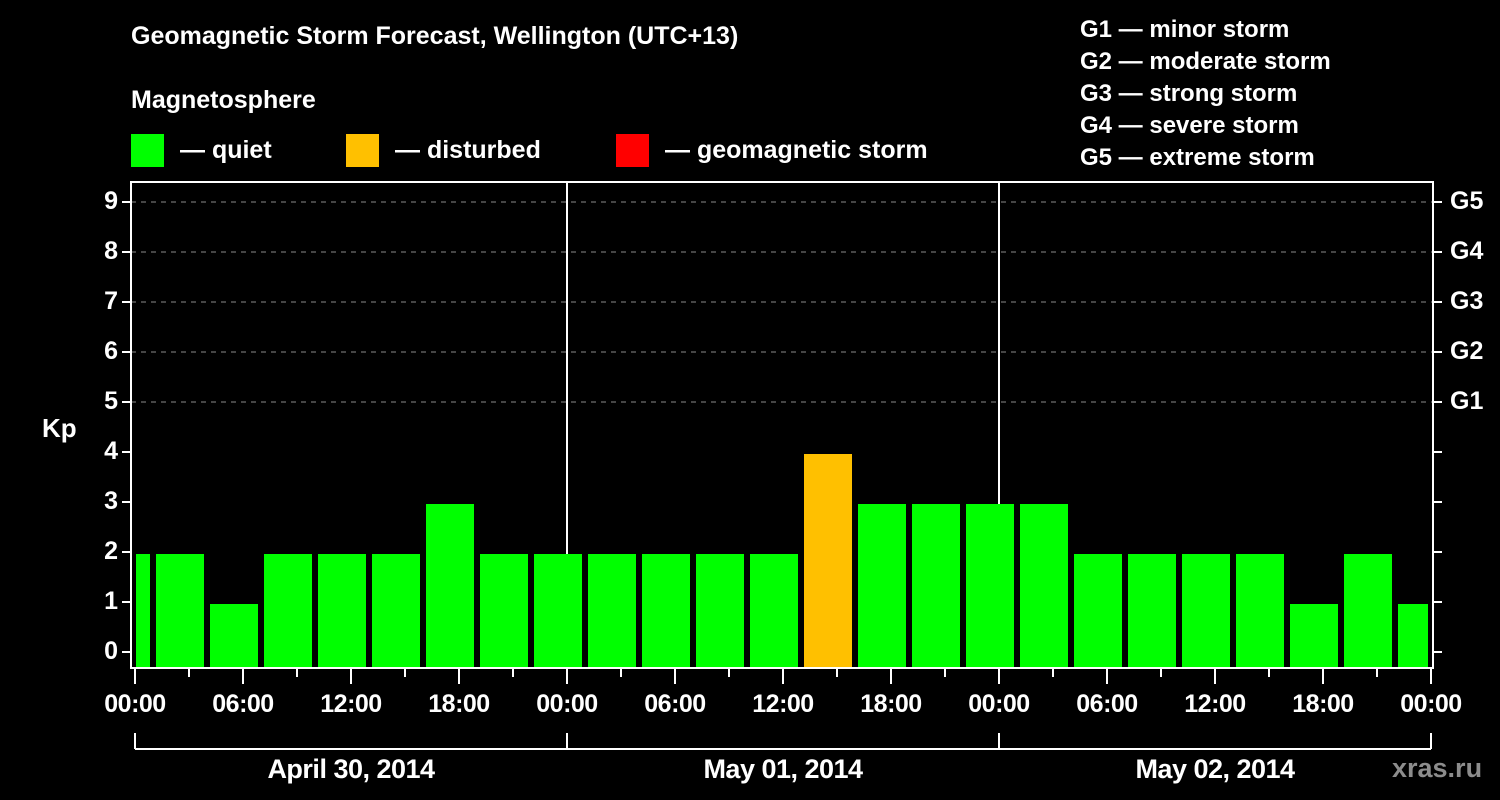 The image size is (1500, 800). What do you see at coordinates (111, 251) in the screenshot?
I see `y-tick-label: 8` at bounding box center [111, 251].